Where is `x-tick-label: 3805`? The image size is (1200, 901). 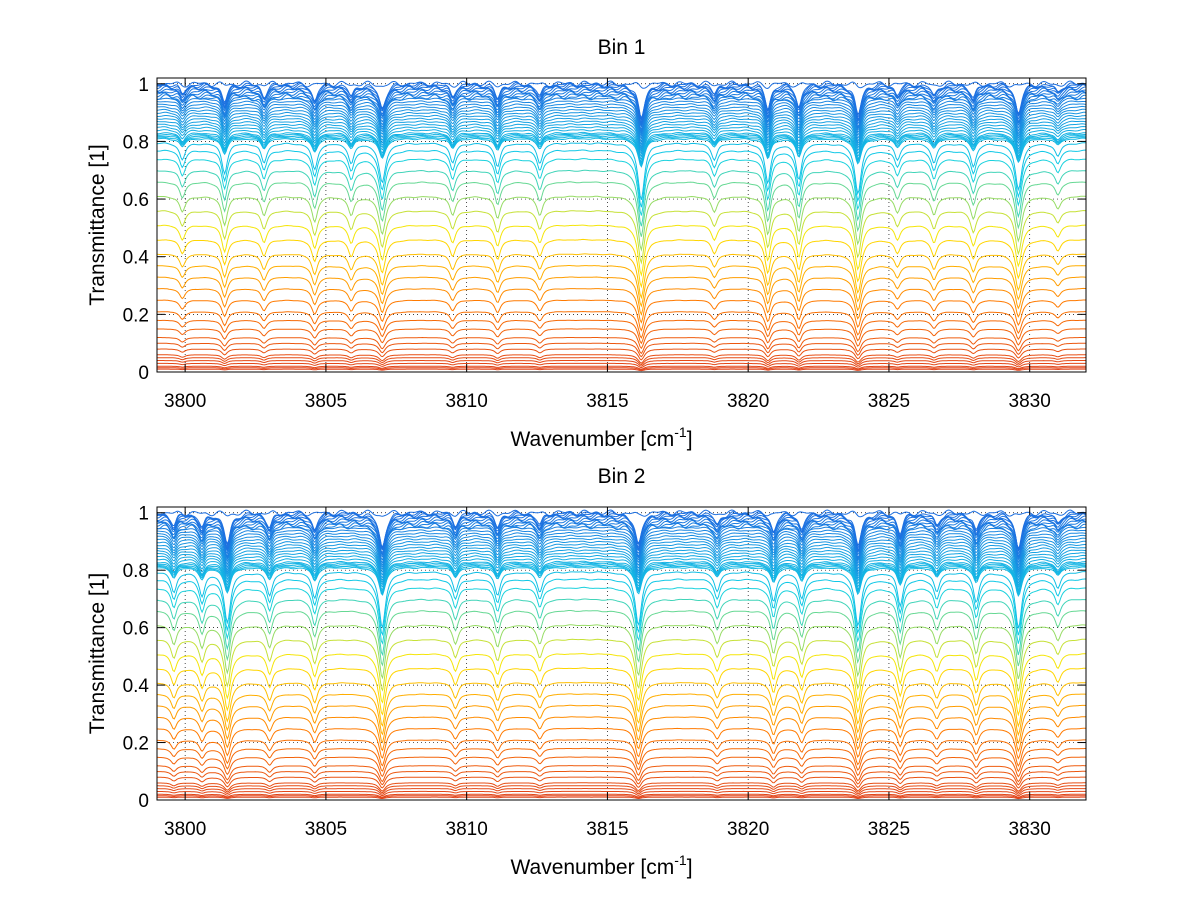
x-tick-label: 3805 is located at coordinates (326, 401).